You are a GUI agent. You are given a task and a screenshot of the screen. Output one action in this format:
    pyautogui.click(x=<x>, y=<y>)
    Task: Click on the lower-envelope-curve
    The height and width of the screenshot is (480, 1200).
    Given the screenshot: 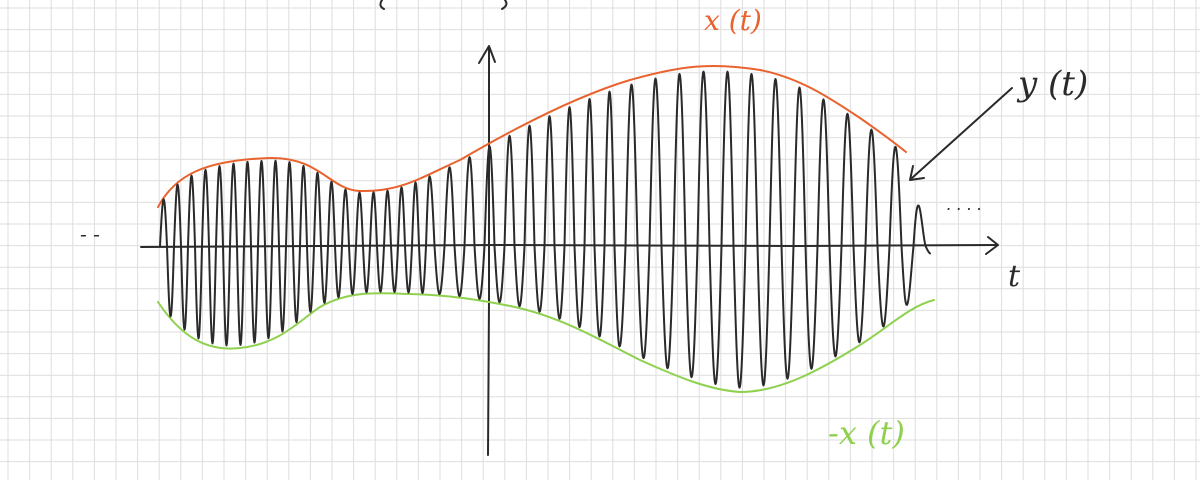 What is the action you would take?
    pyautogui.click(x=546, y=343)
    